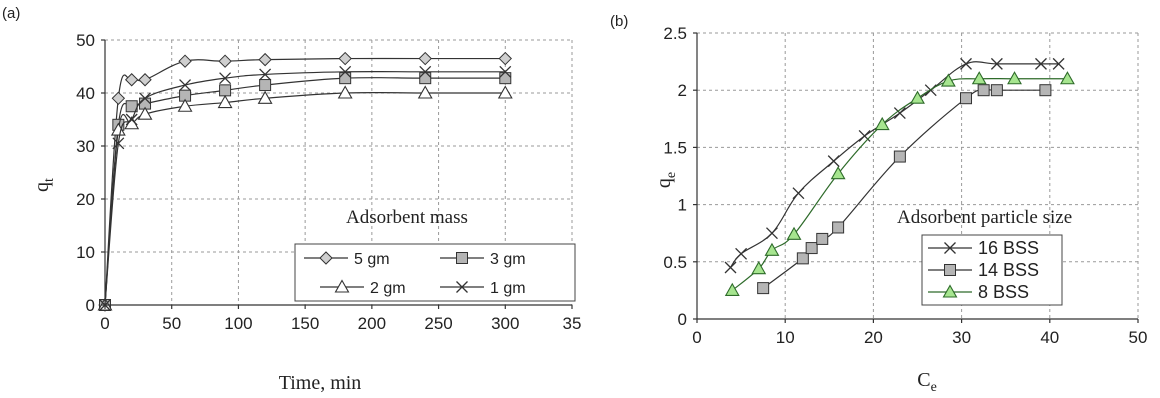 The image size is (1160, 398). Describe the element at coordinates (104, 323) in the screenshot. I see `x-tick-label: 0` at that location.